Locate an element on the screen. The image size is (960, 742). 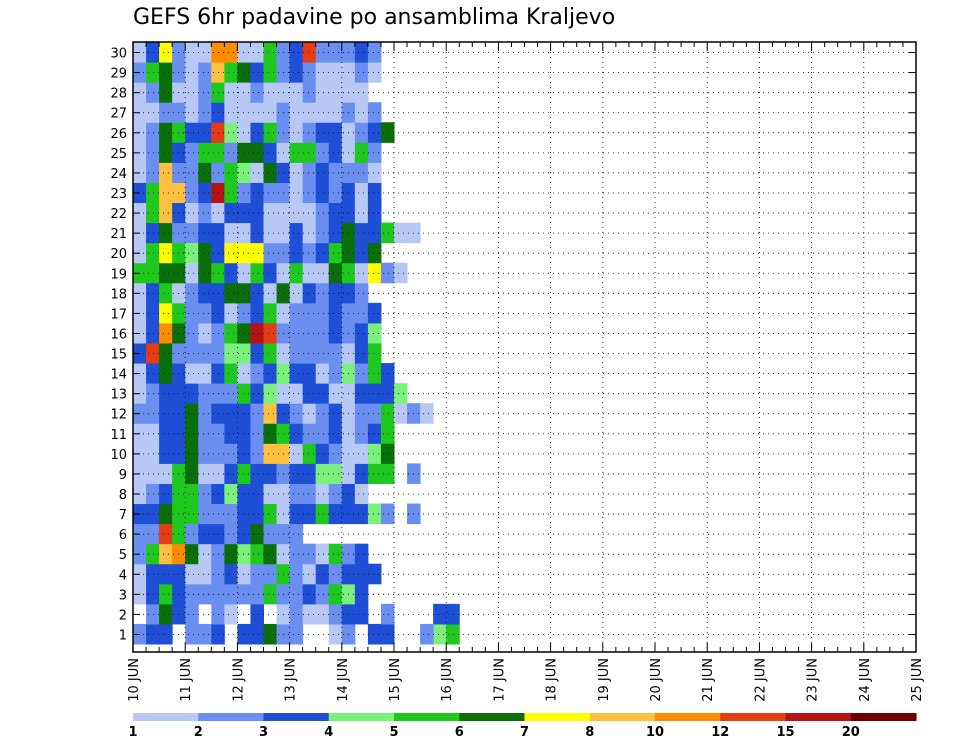
y-tick-label: 14 is located at coordinates (118, 375).